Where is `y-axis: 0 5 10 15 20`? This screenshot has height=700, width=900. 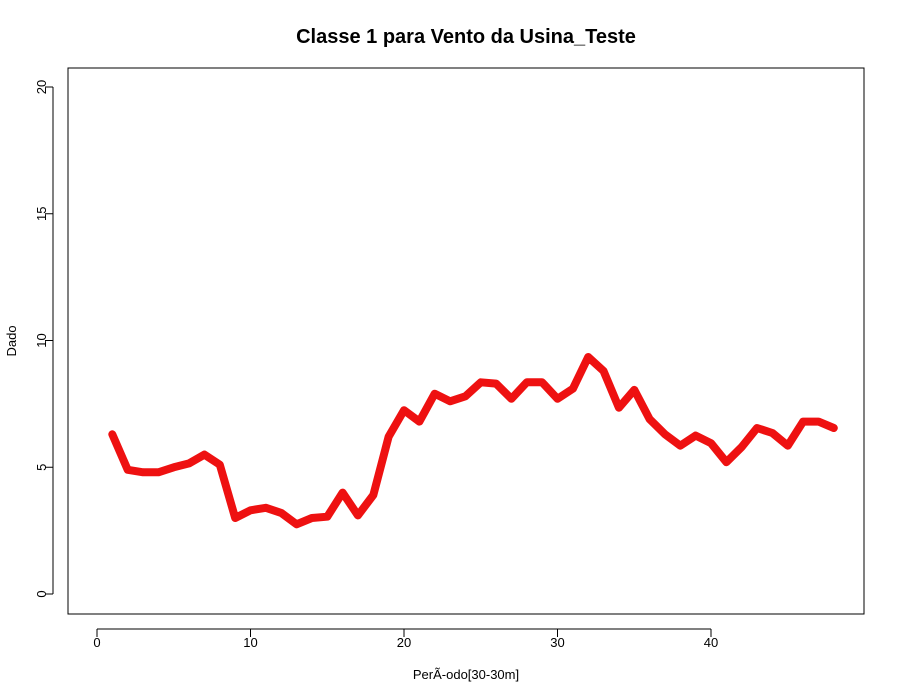
y-axis: 0 5 10 15 20 is located at coordinates (44, 339).